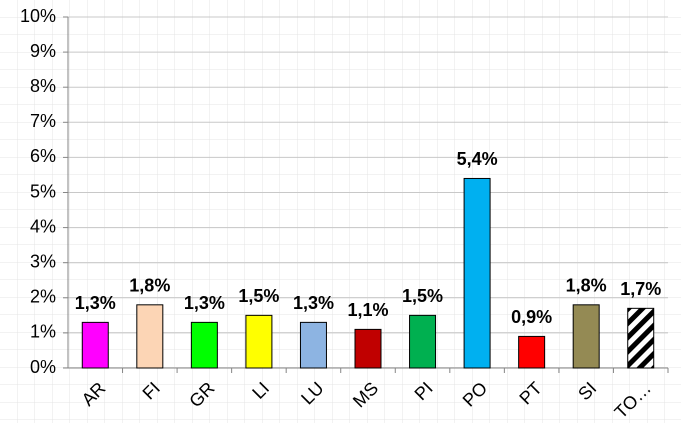  What do you see at coordinates (43, 121) in the screenshot?
I see `y-tick-label: 7%` at bounding box center [43, 121].